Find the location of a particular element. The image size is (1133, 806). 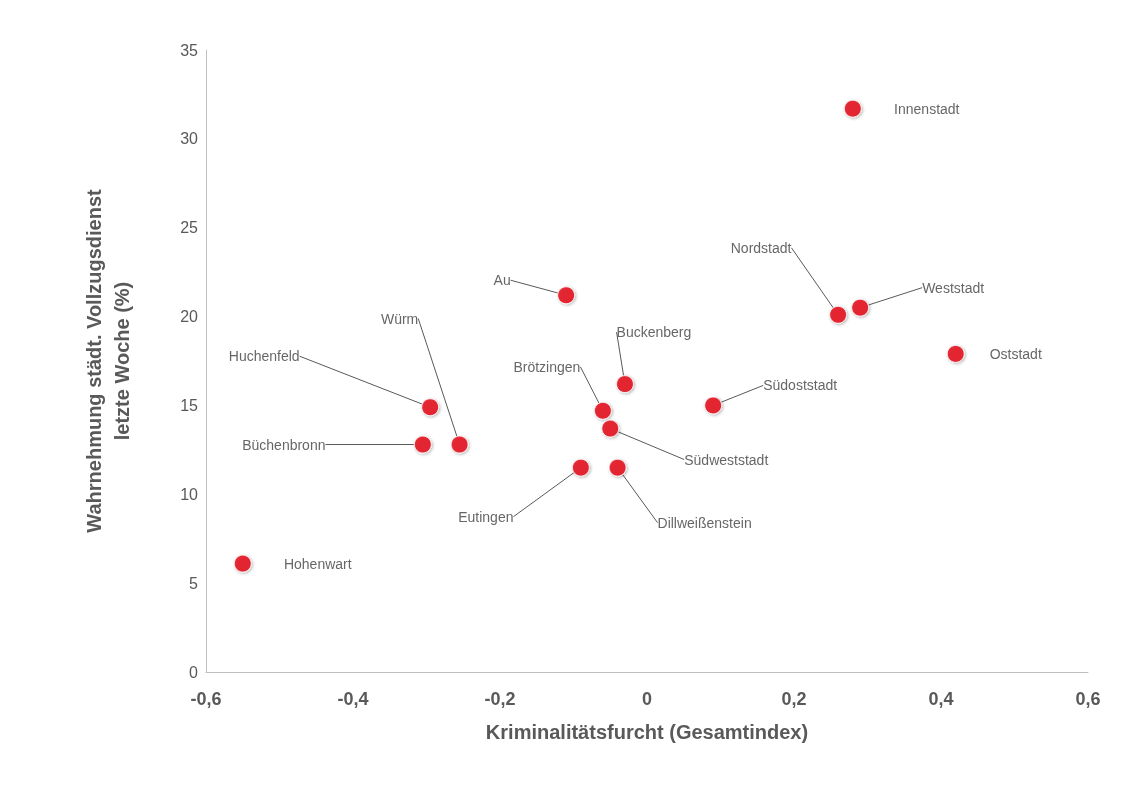

annotation: Buckenberg is located at coordinates (654, 332).